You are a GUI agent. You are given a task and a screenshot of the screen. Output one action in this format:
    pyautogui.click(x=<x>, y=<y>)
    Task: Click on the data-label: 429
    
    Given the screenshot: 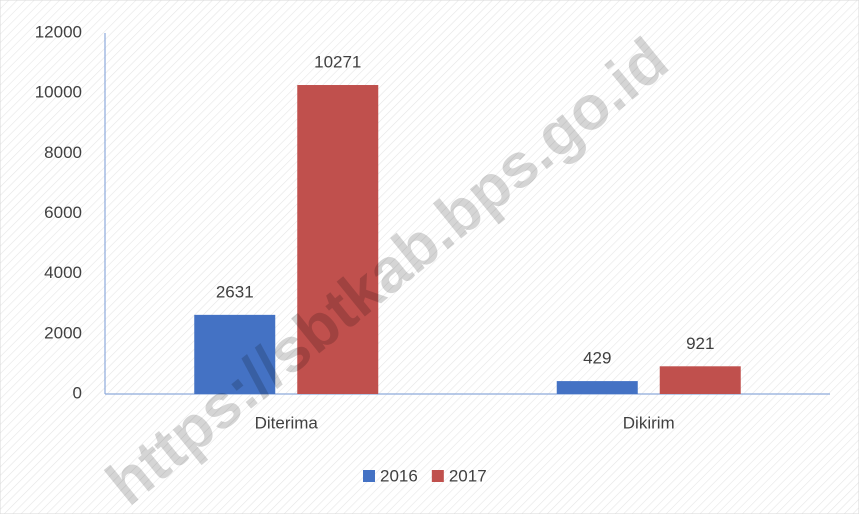 What is the action you would take?
    pyautogui.click(x=597, y=358)
    